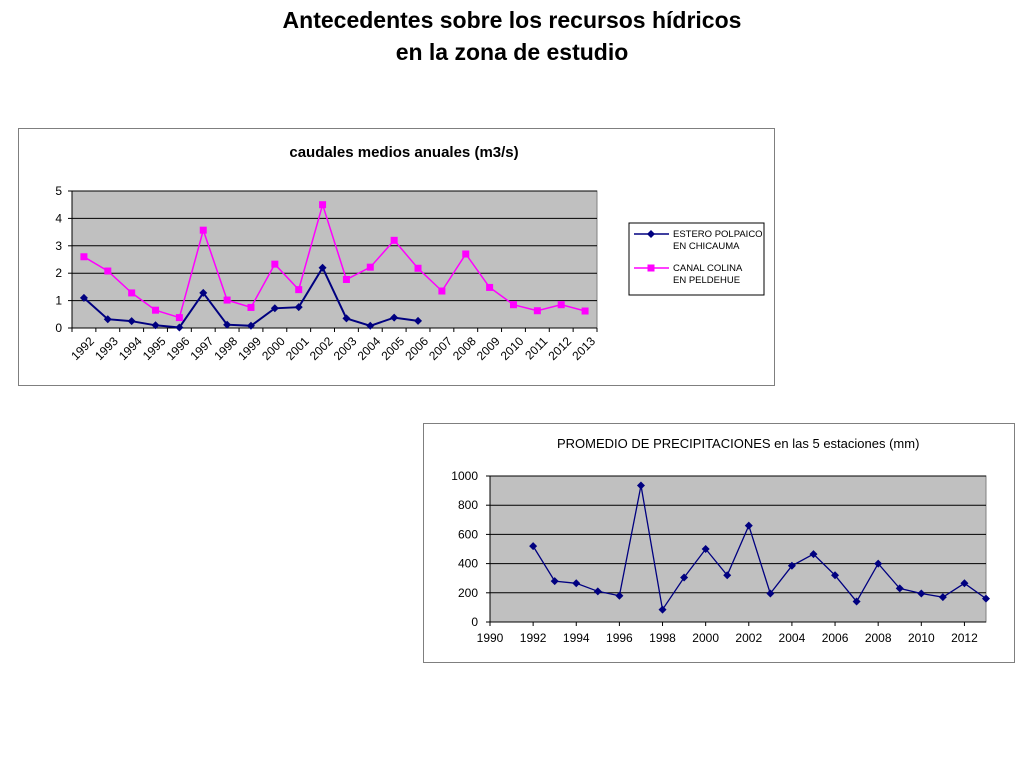  I want to click on precipitation-chart-x-tick-label: 2012, so click(964, 638).